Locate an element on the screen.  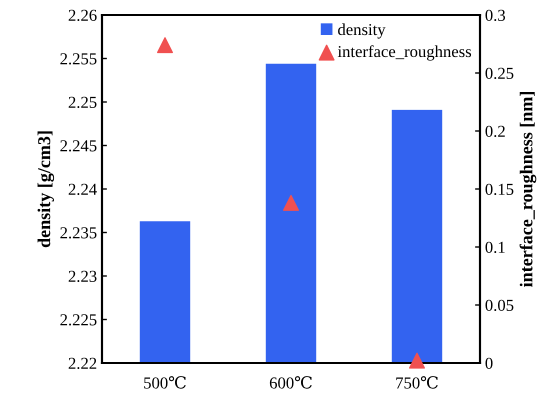
y-tick-label: 2.235 is located at coordinates (78, 233).